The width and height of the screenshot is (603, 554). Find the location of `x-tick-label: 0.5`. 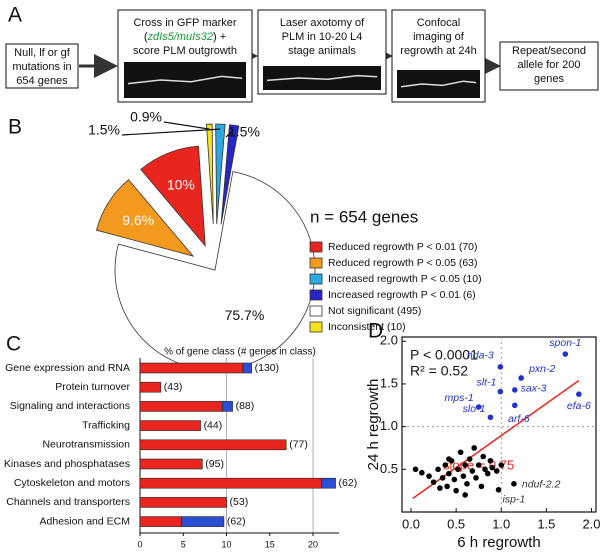

x-tick-label: 0.5 is located at coordinates (456, 523).